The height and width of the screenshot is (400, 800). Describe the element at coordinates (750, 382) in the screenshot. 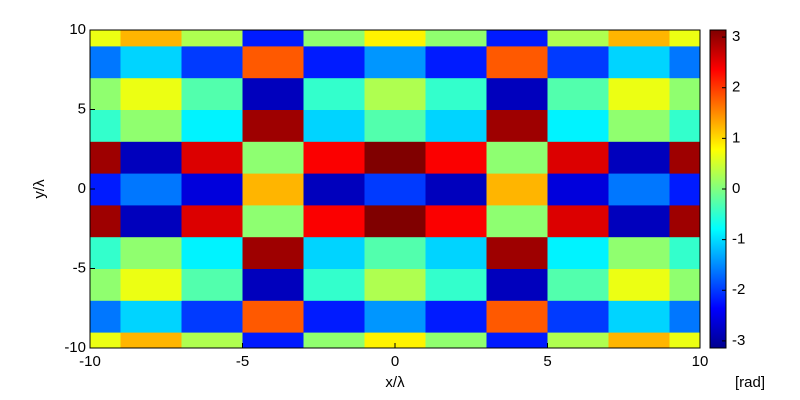

I see `colorbar-label: [rad]` at that location.